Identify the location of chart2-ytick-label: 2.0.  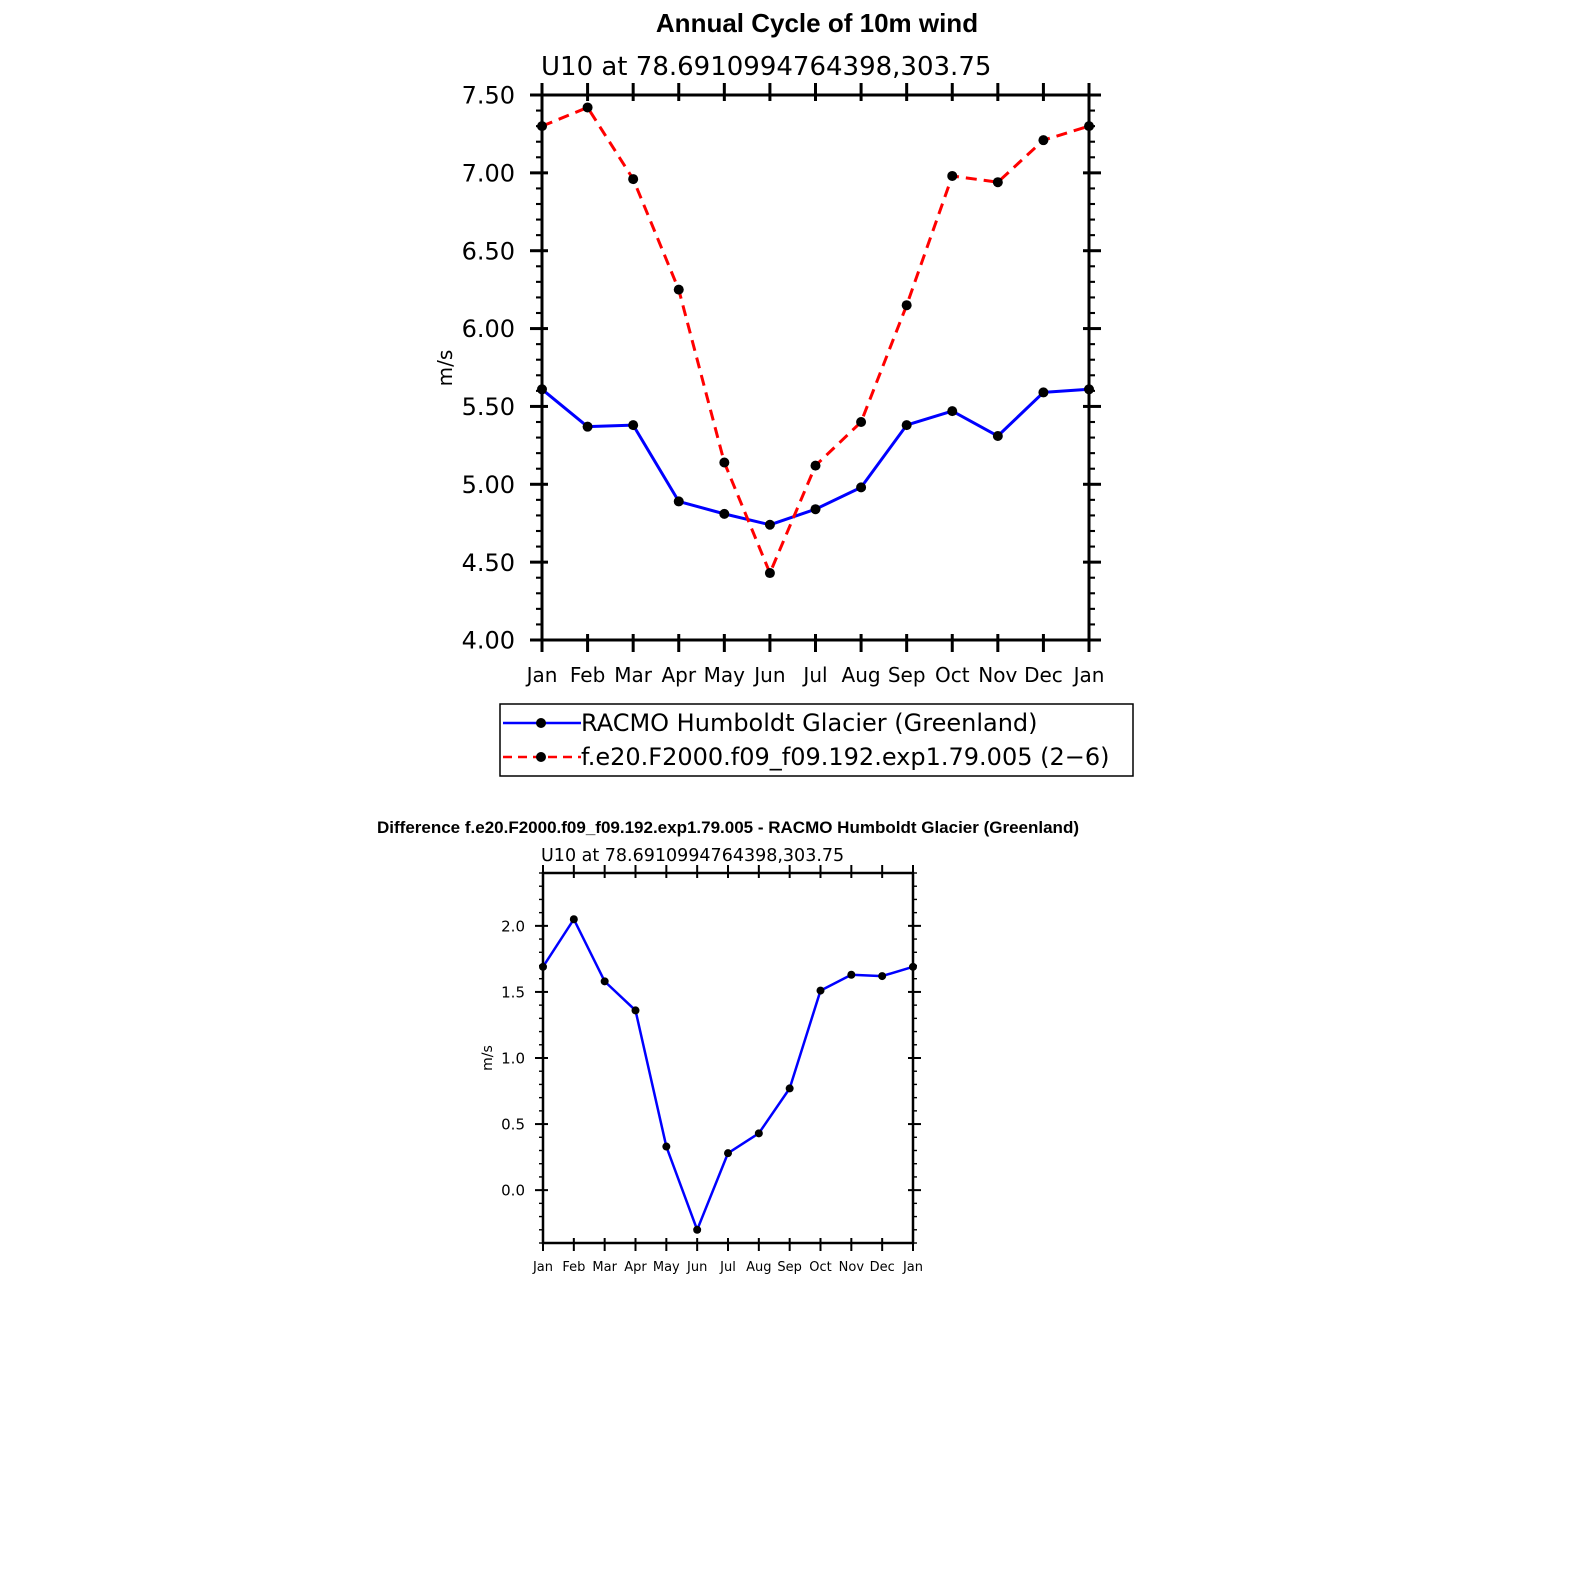
(513, 926).